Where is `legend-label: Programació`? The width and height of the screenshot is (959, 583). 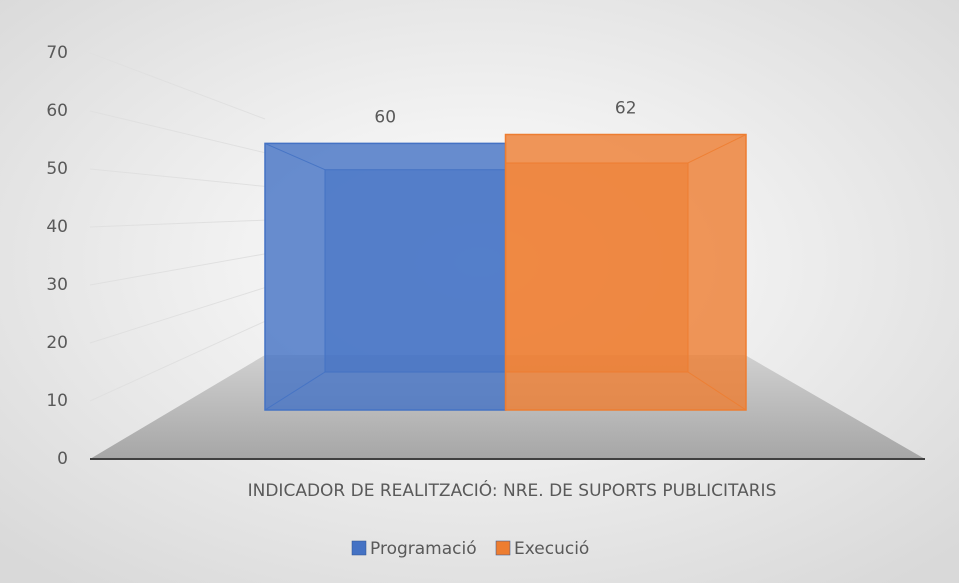
legend-label: Programació is located at coordinates (423, 549).